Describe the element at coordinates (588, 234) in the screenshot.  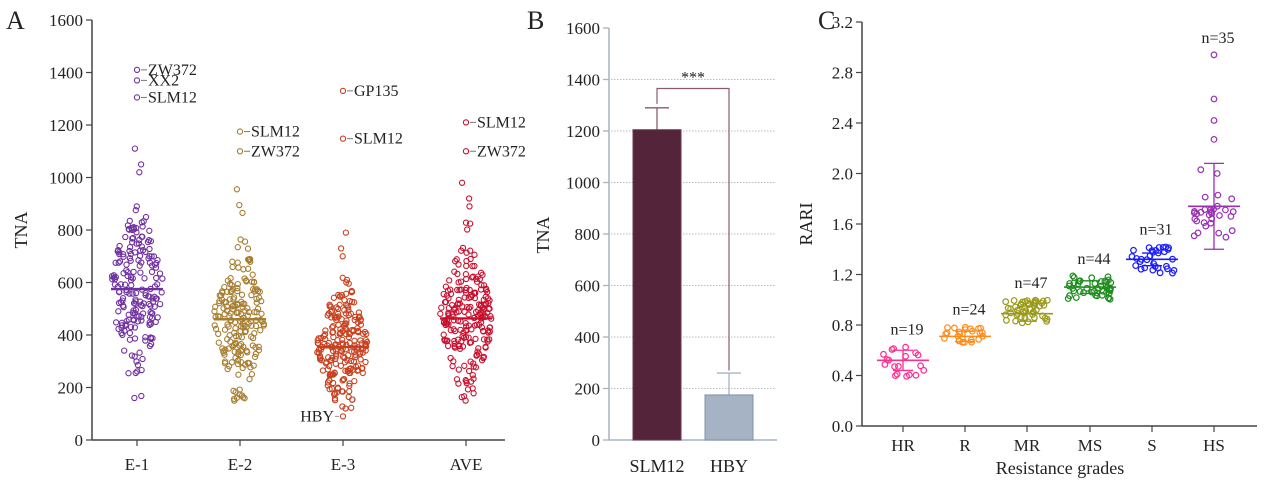
I see `y-tick-label: 800` at that location.